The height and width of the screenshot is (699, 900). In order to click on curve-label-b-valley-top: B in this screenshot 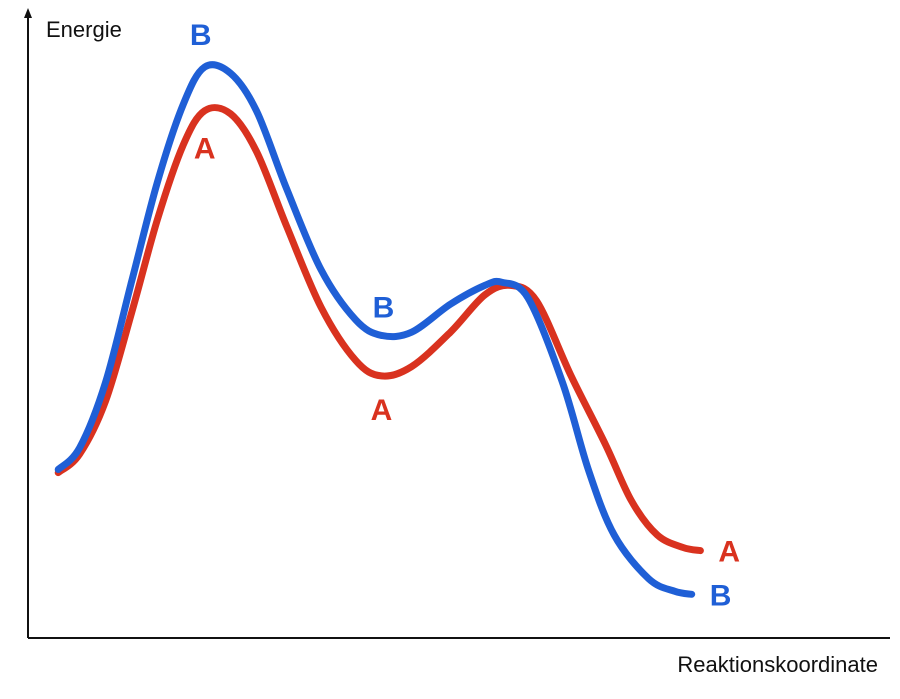, I will do `click(384, 307)`.